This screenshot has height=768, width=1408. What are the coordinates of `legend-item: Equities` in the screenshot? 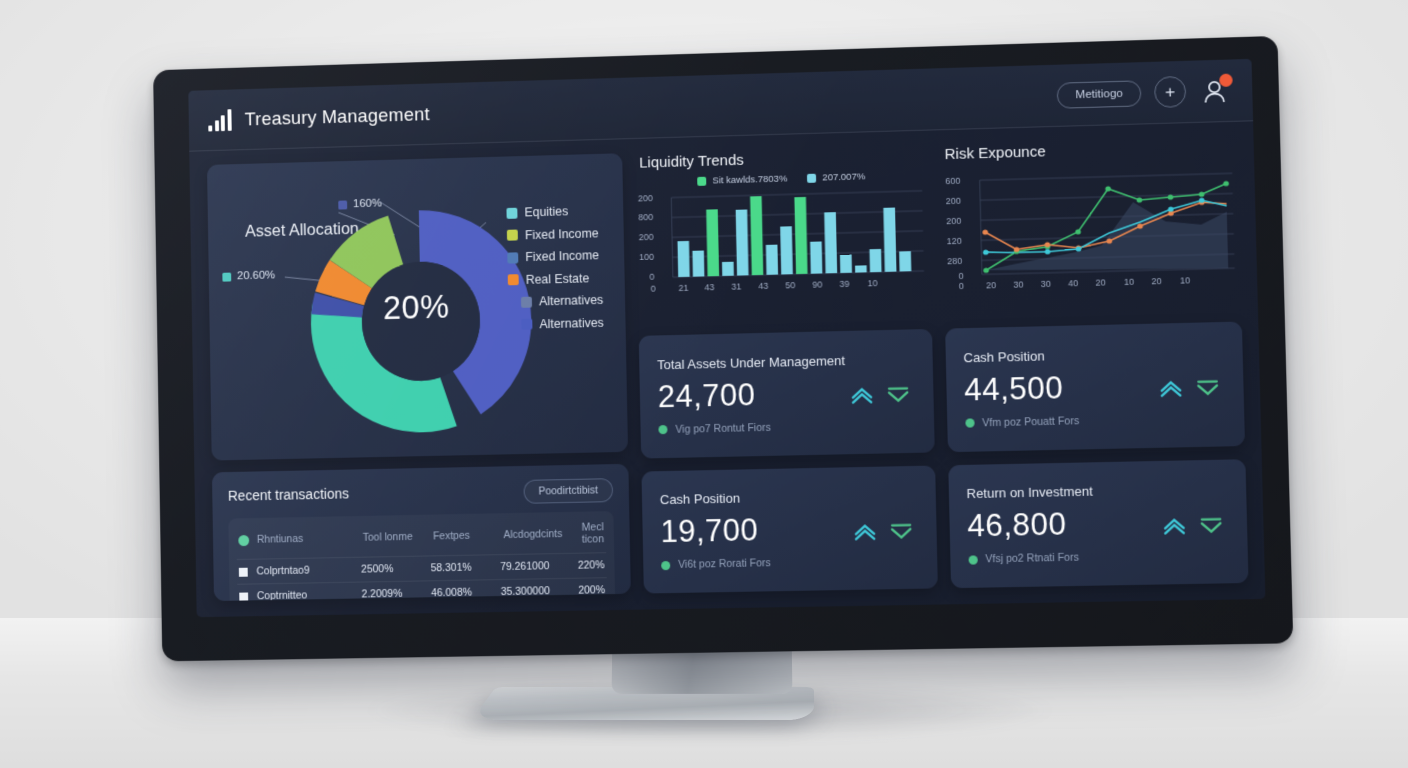 It's located at (554, 211).